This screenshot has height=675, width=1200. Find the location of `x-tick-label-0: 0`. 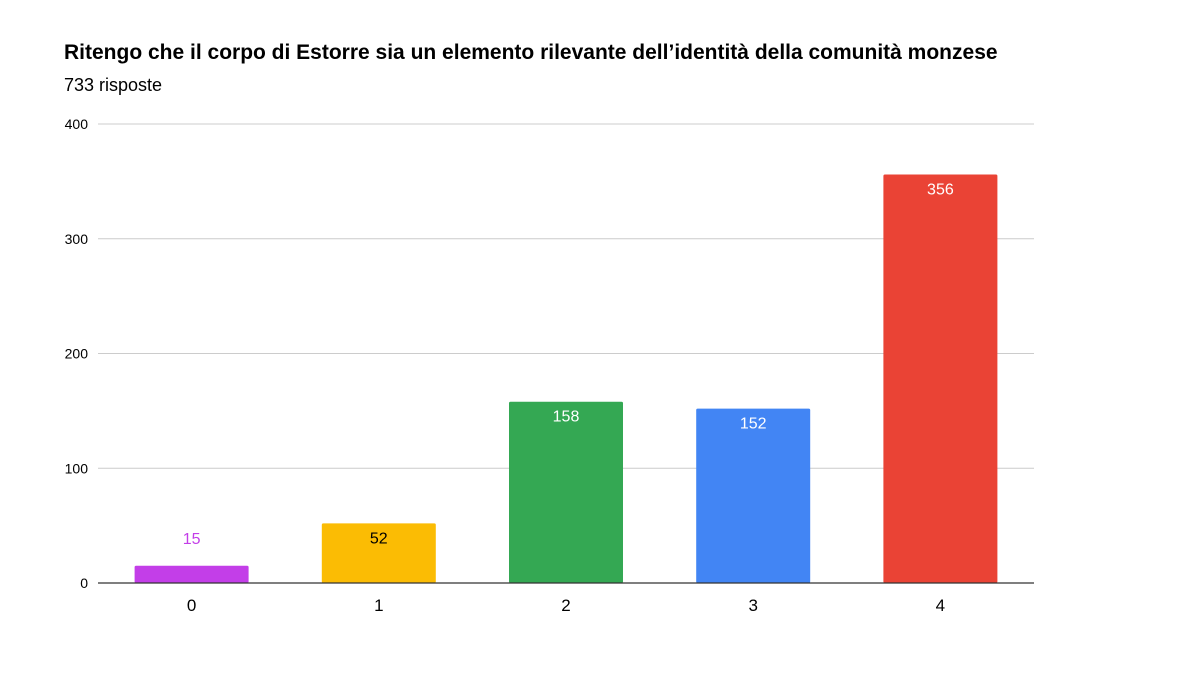

x-tick-label-0: 0 is located at coordinates (191, 605).